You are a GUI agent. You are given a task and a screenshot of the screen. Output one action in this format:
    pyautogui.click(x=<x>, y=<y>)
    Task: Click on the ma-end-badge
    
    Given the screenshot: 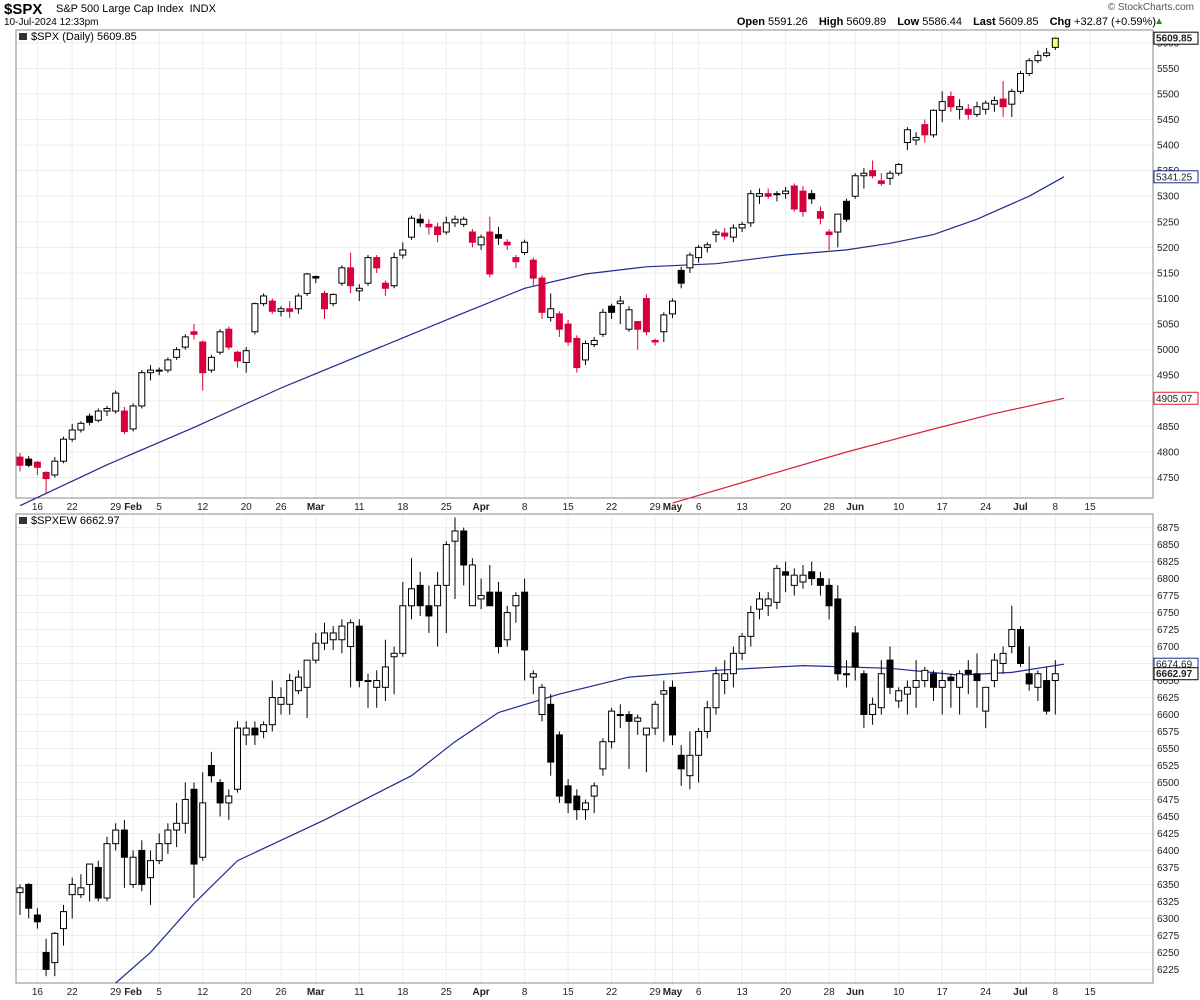 What is the action you would take?
    pyautogui.click(x=1176, y=177)
    